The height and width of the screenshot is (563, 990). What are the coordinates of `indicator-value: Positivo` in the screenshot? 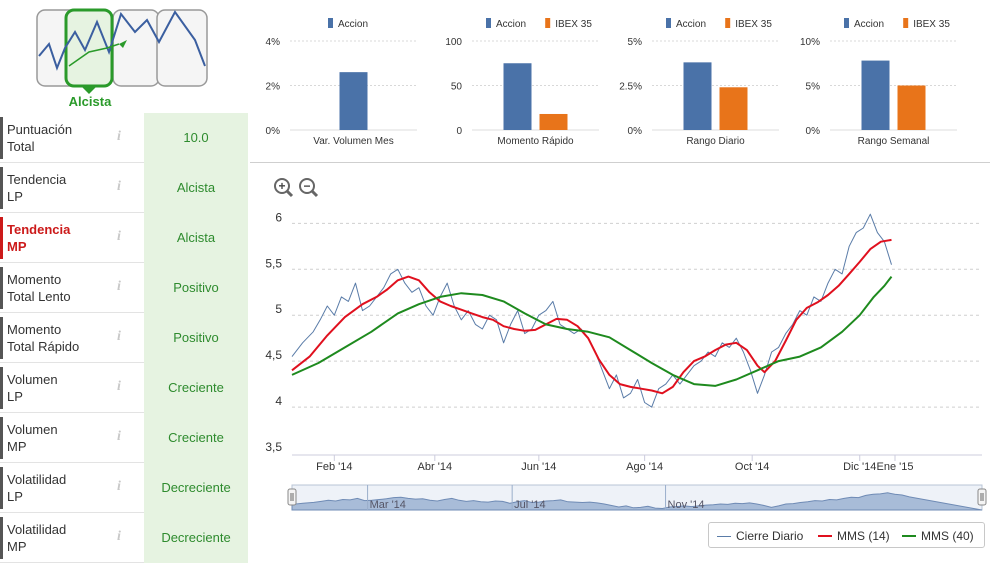 It's located at (196, 338).